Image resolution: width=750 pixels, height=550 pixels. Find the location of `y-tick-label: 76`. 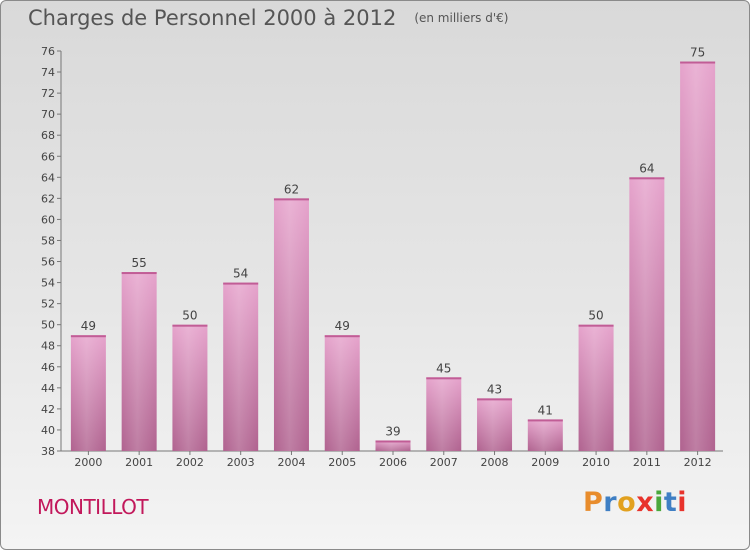

y-tick-label: 76 is located at coordinates (48, 51).